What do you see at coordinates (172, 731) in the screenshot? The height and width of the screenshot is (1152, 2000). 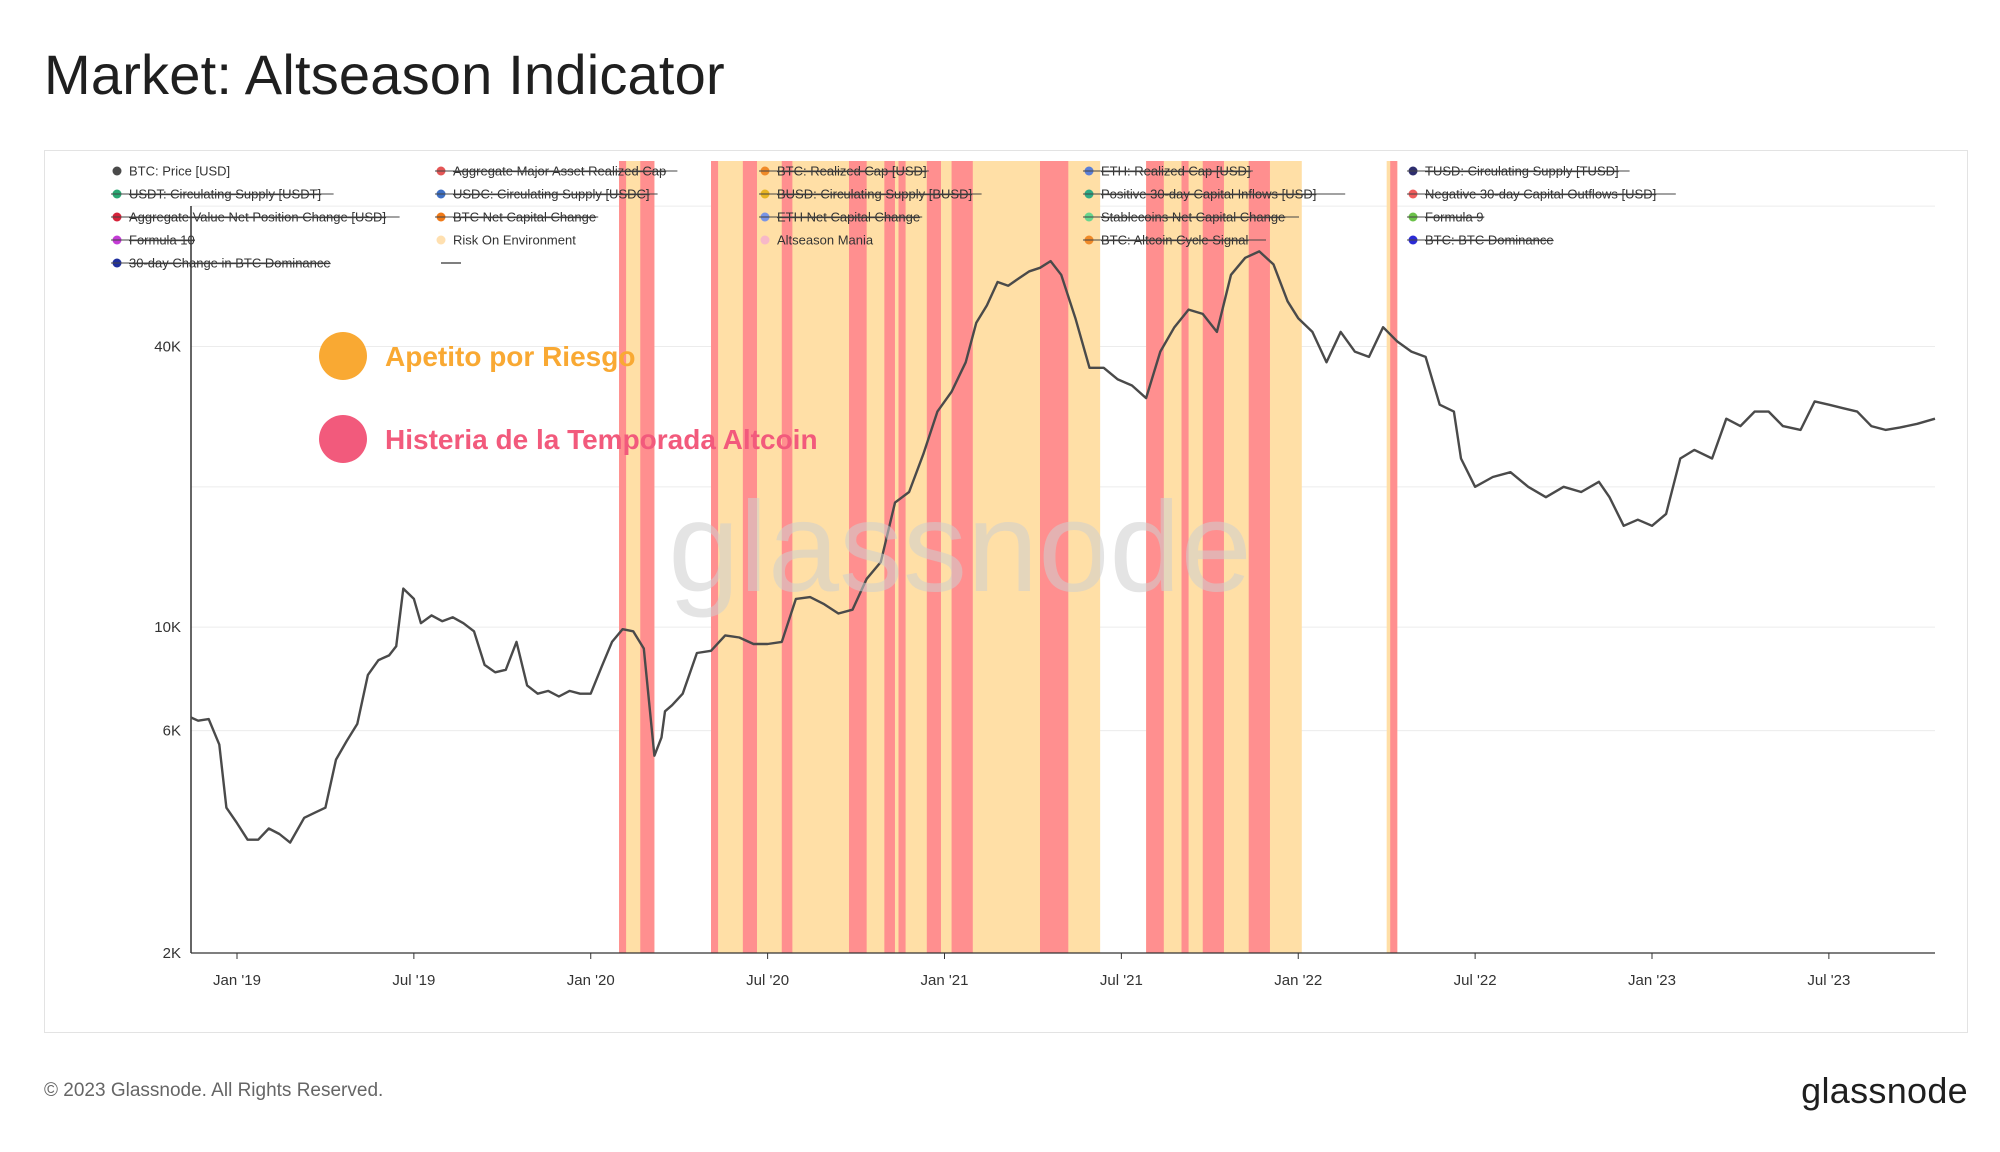 I see `y-tick-label: 6K` at bounding box center [172, 731].